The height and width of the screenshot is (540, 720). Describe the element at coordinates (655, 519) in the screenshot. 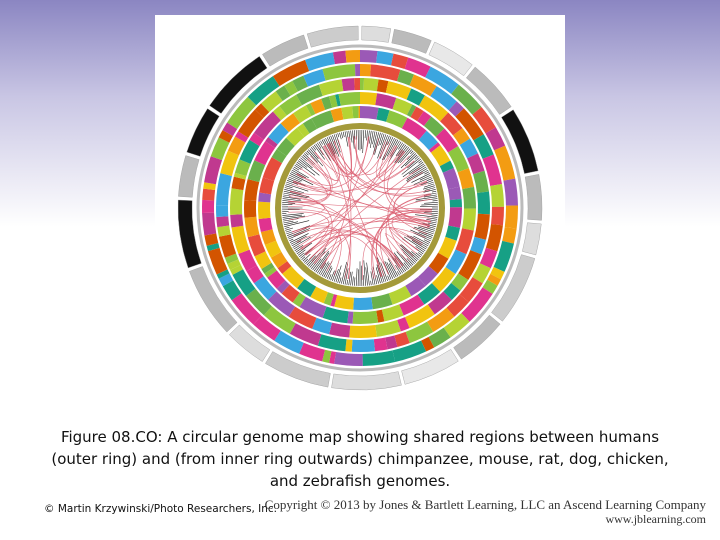

I see `website: www.jblearning.com` at that location.